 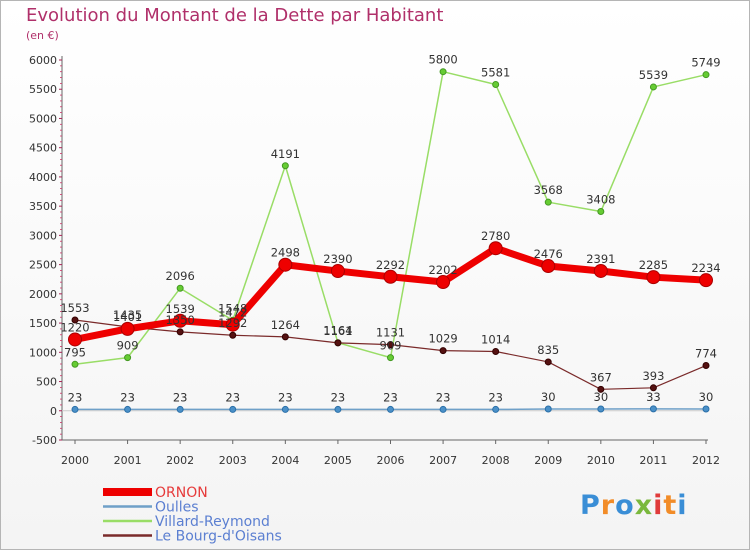 I want to click on y-tick-label: -500, so click(x=44, y=440).